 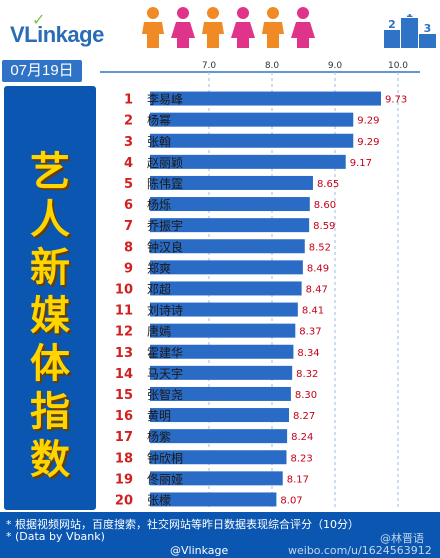 What do you see at coordinates (291, 500) in the screenshot?
I see `value-label: 8.07` at bounding box center [291, 500].